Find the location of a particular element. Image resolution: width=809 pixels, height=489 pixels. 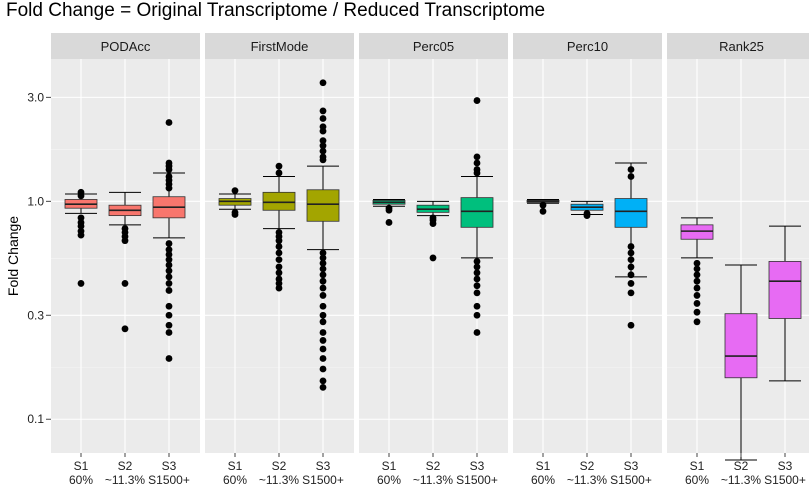

facet-label: PODAcc is located at coordinates (126, 46).